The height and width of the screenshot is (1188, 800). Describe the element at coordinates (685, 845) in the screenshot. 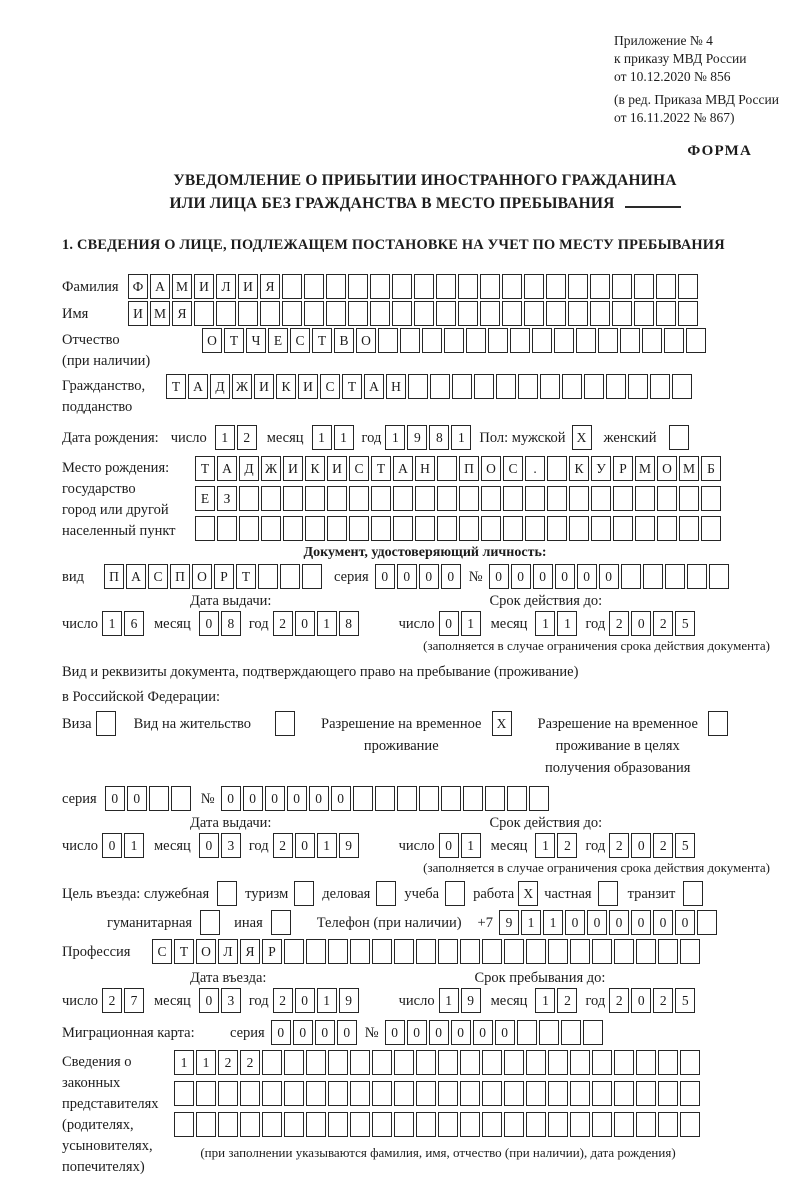

I see `resident-valid-year-box: 5` at that location.